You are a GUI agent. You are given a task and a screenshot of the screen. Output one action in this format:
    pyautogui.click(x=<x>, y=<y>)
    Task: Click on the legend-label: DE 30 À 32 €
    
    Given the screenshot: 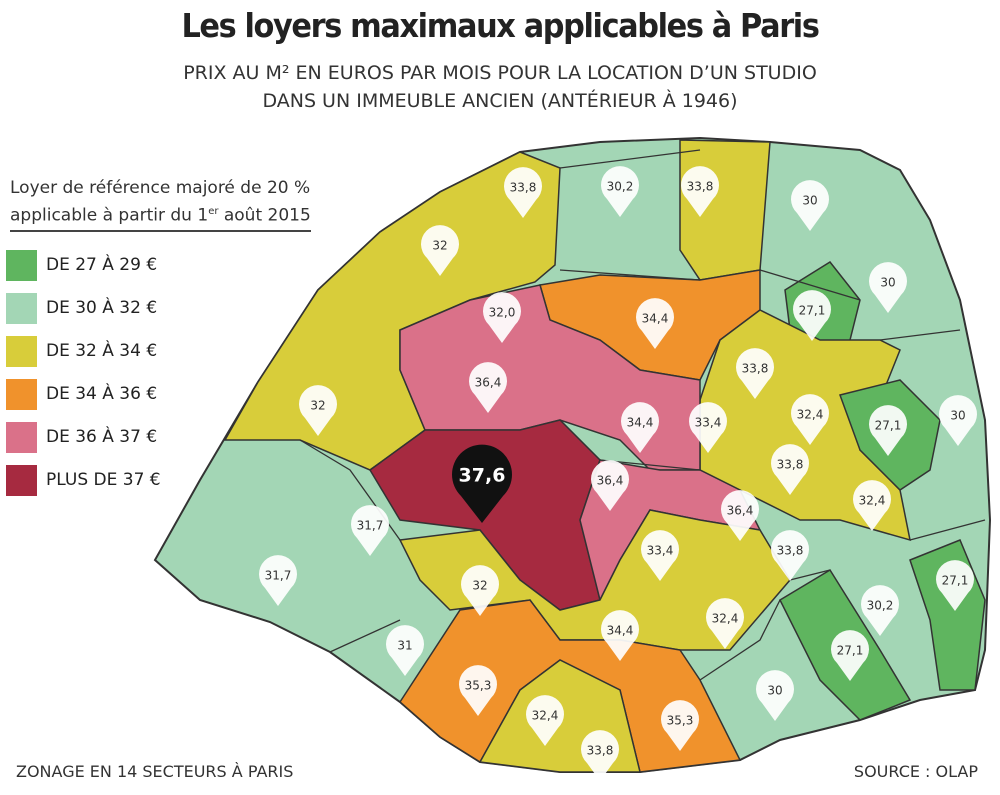 What is the action you would take?
    pyautogui.click(x=102, y=308)
    